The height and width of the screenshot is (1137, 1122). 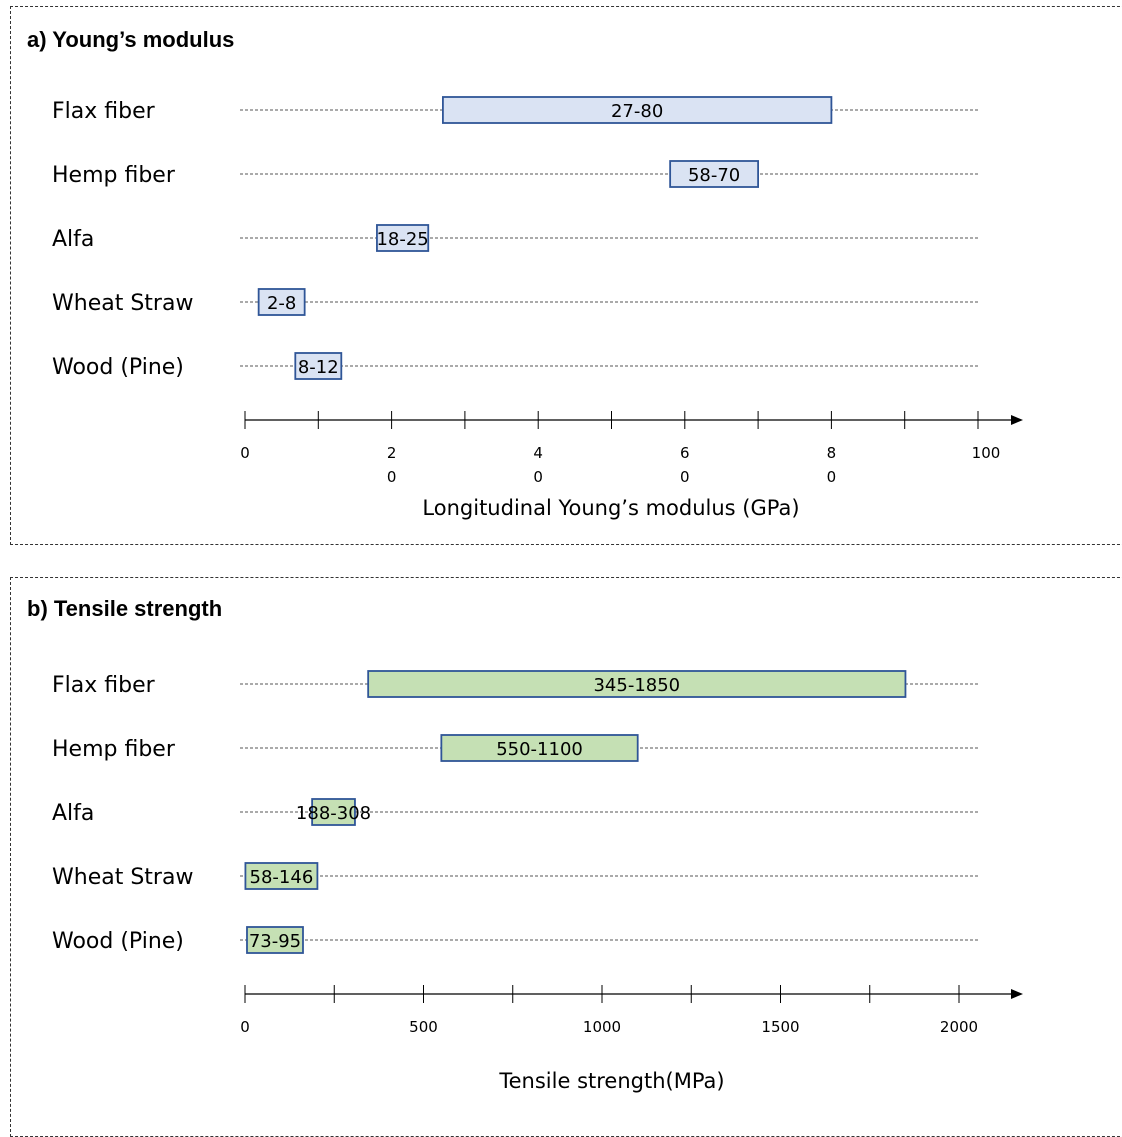 What do you see at coordinates (602, 1027) in the screenshot?
I see `x-tick-label: 1000` at bounding box center [602, 1027].